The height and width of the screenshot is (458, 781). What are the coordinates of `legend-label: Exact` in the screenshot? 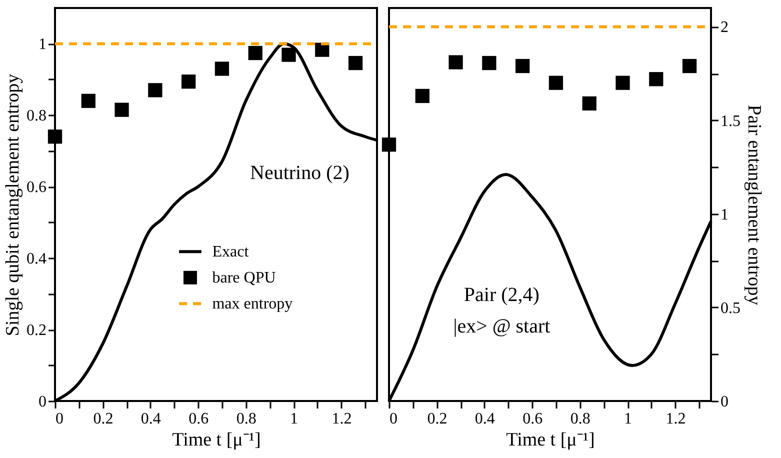 It's located at (231, 252).